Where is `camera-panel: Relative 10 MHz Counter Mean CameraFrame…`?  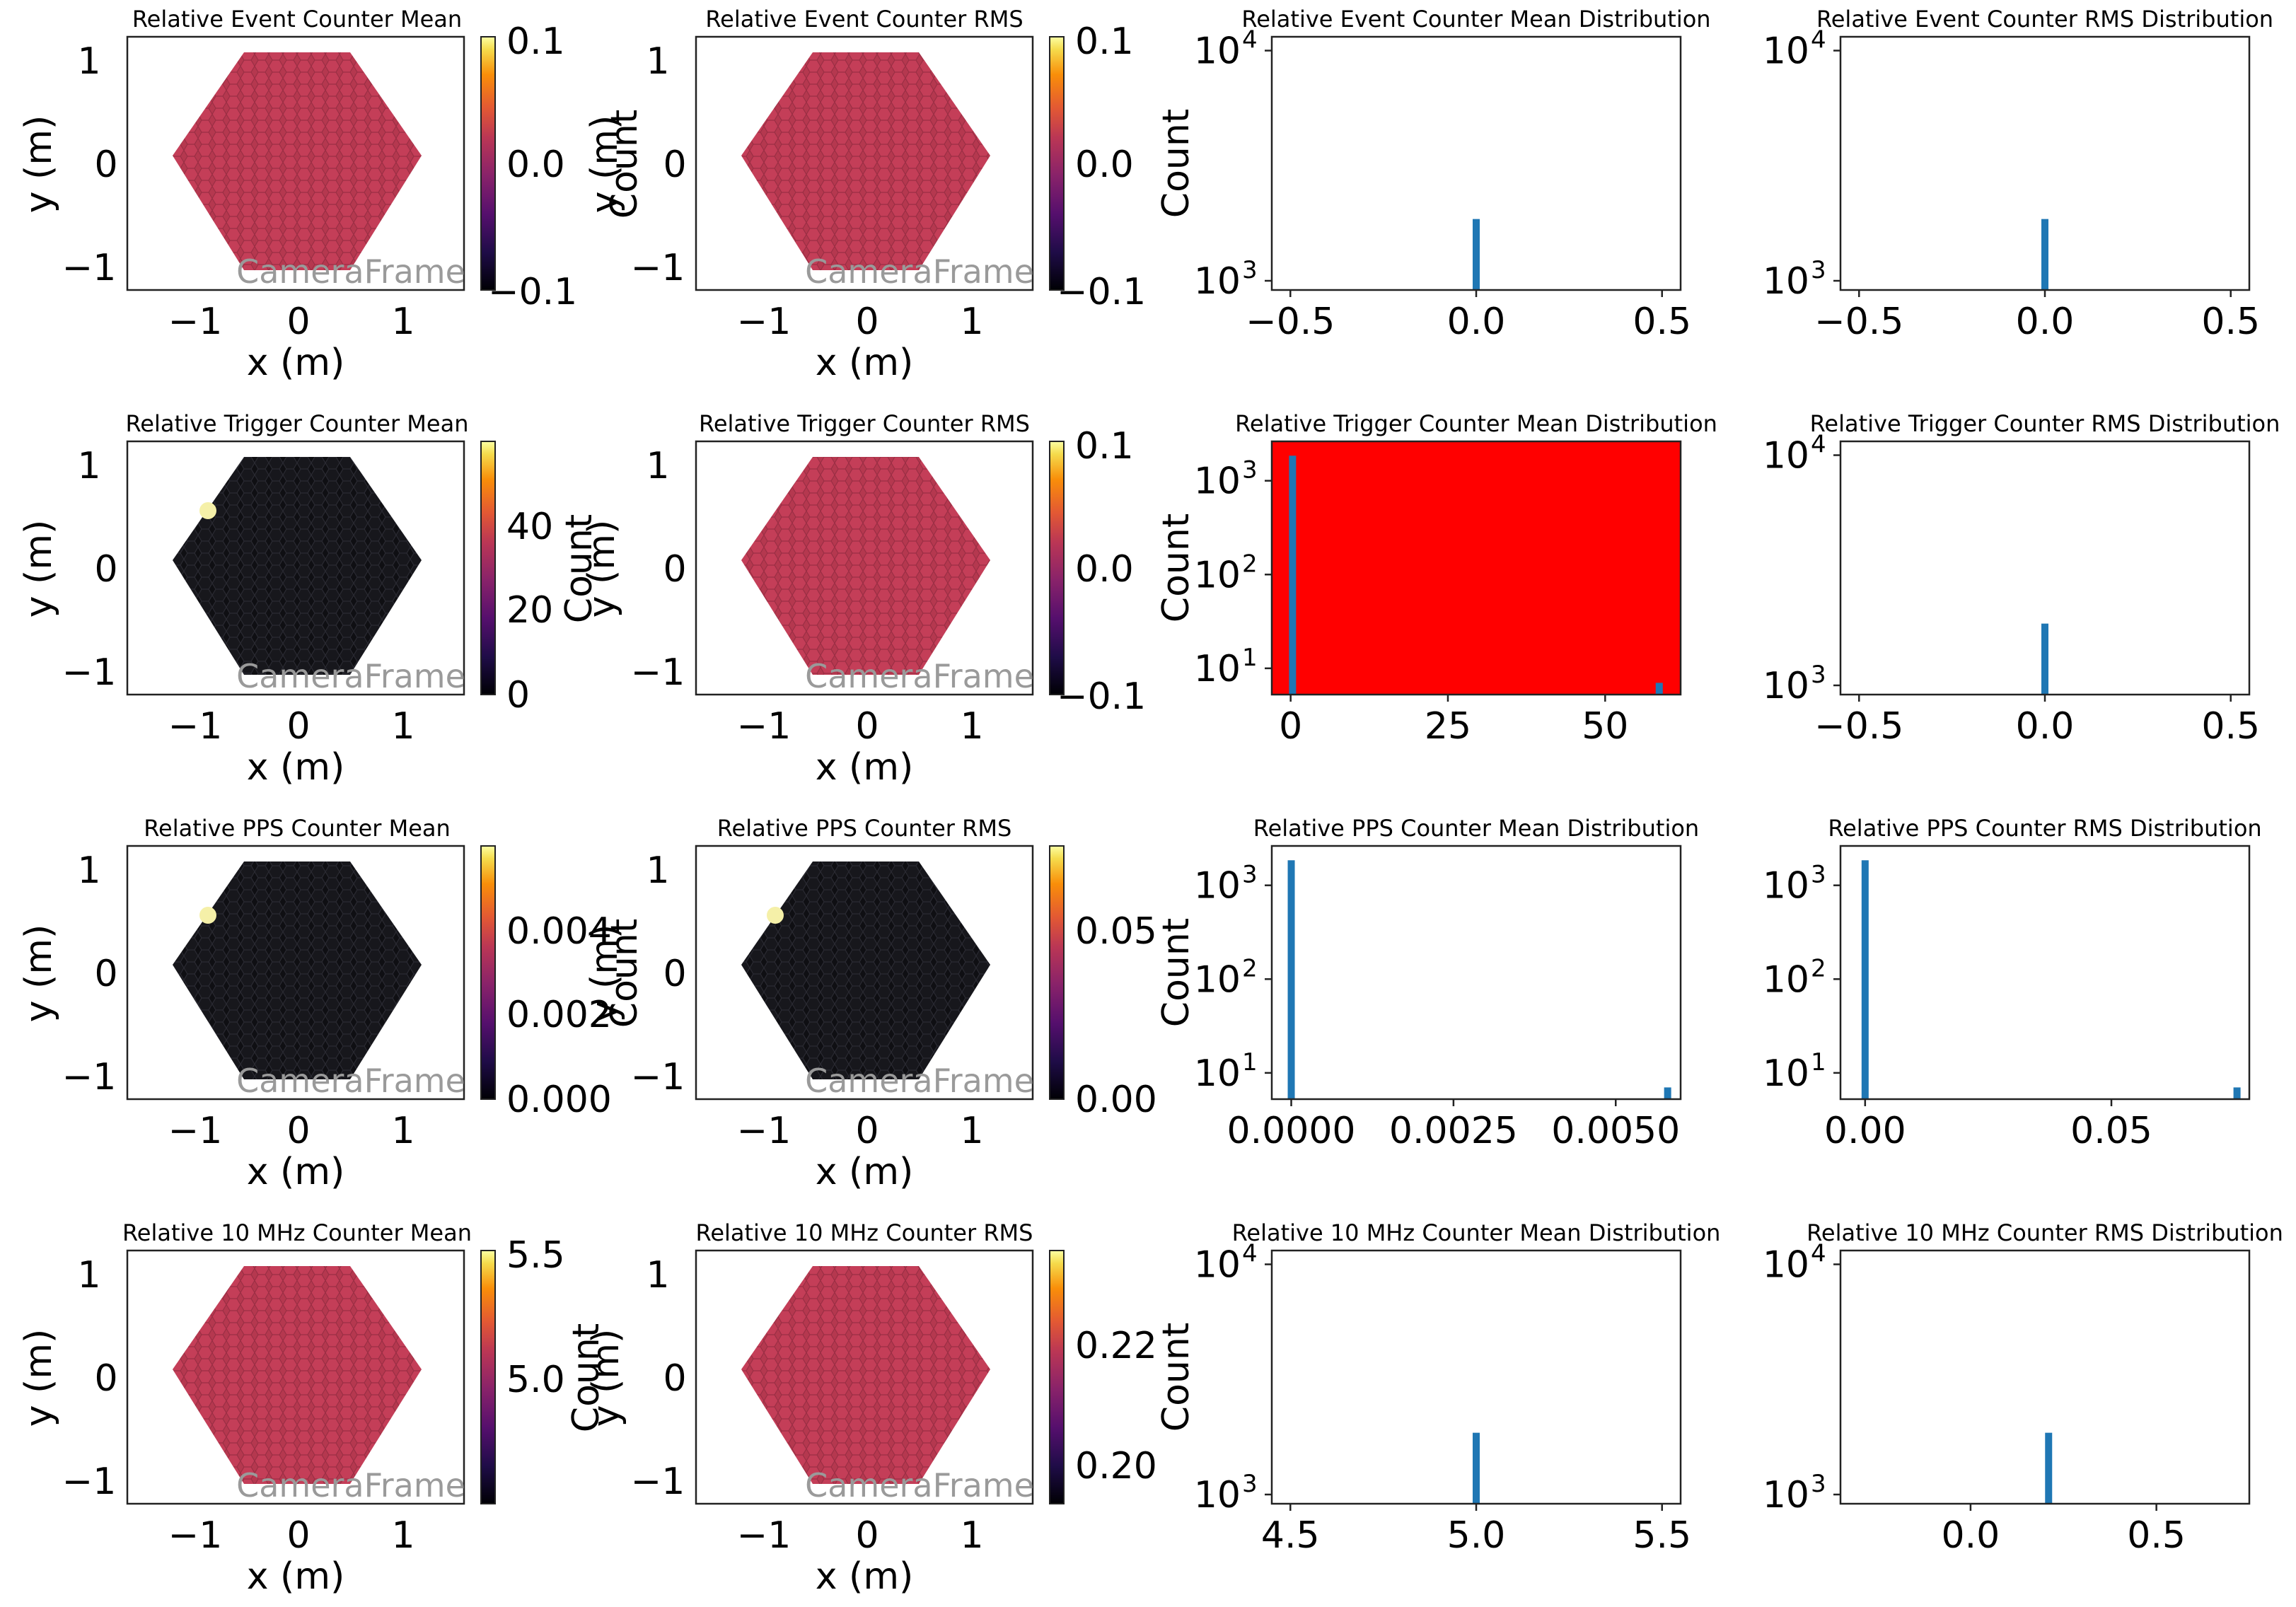
camera-panel: Relative 10 MHz Counter Mean CameraFrame… is located at coordinates (291, 1408).